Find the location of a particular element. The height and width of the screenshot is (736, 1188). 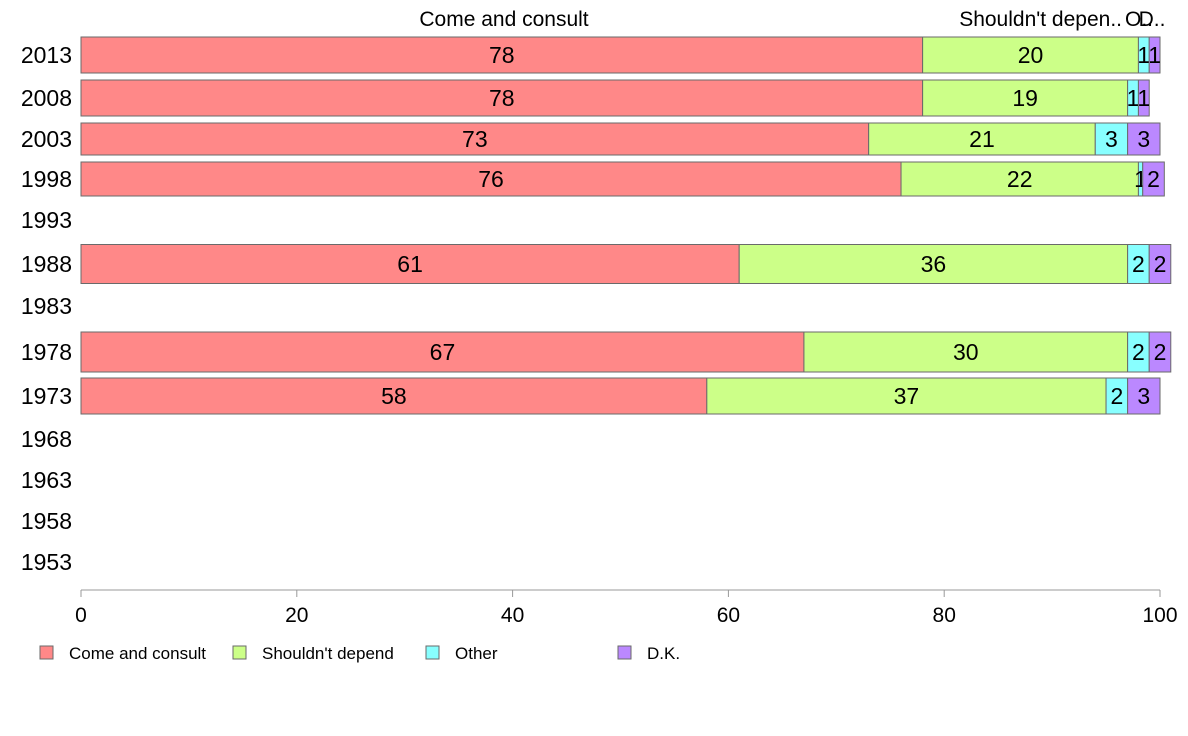

data-label-2008-2: 1 is located at coordinates (1133, 98).